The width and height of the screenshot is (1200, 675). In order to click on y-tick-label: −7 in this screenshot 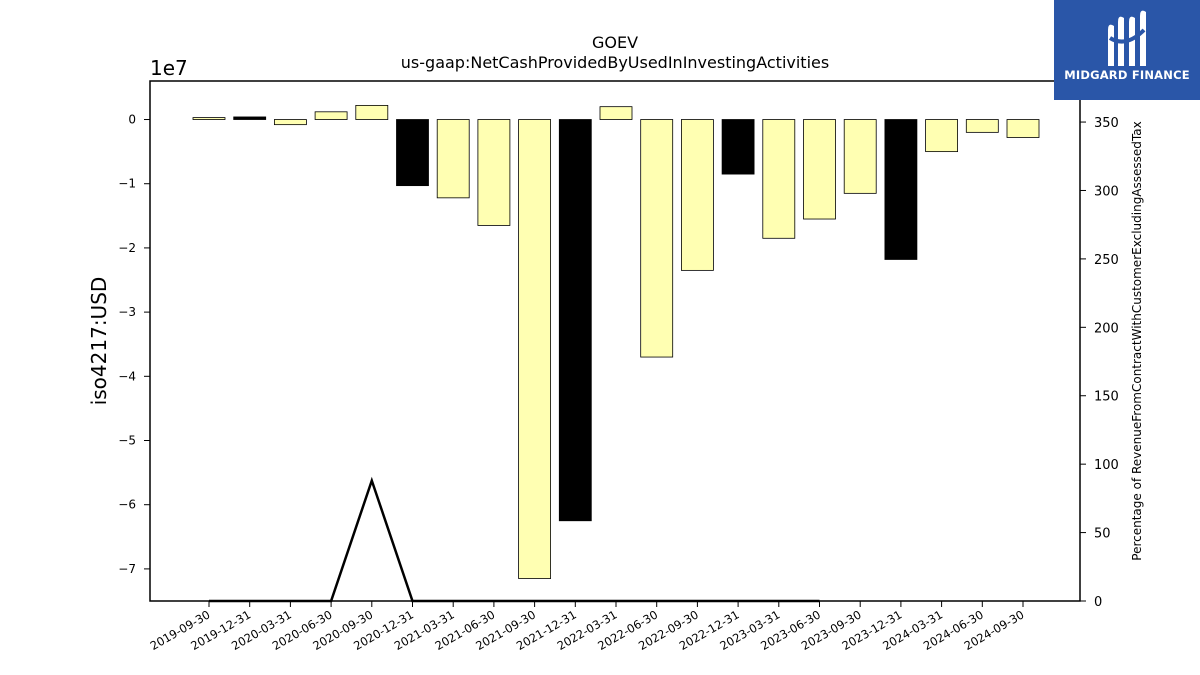, I will do `click(127, 569)`.